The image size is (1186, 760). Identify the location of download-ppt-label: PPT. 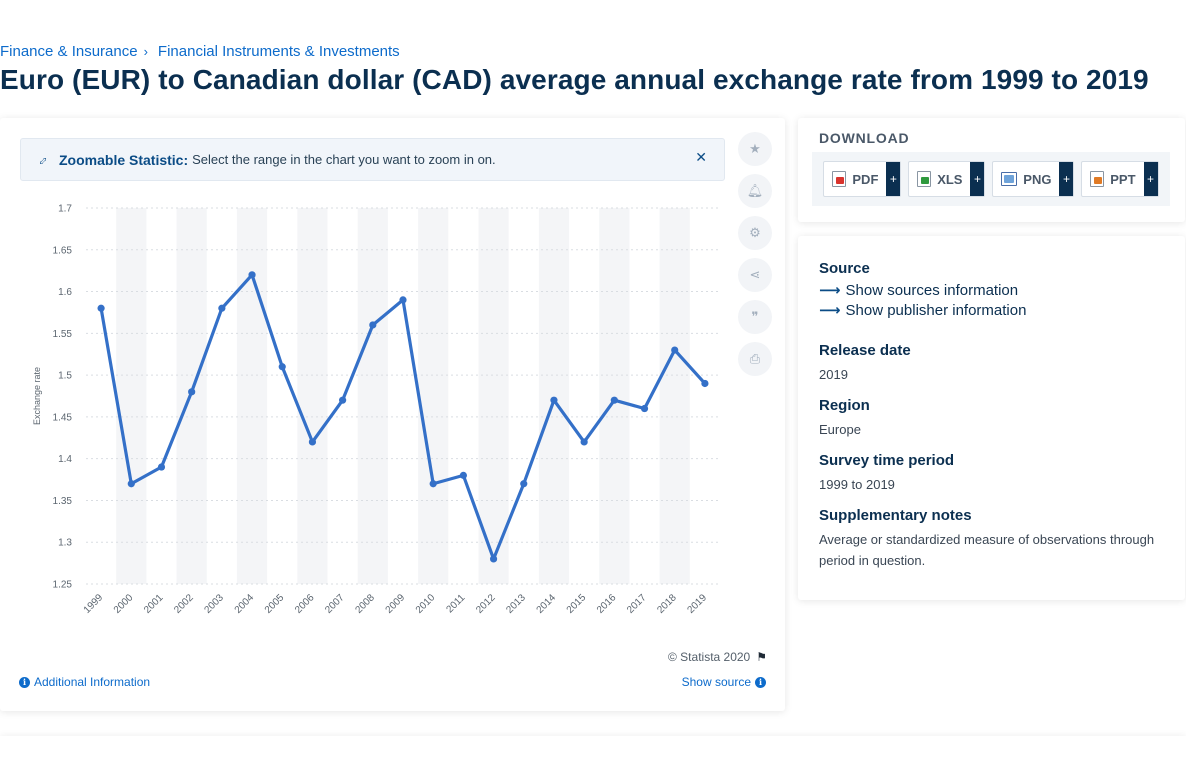
(1123, 179).